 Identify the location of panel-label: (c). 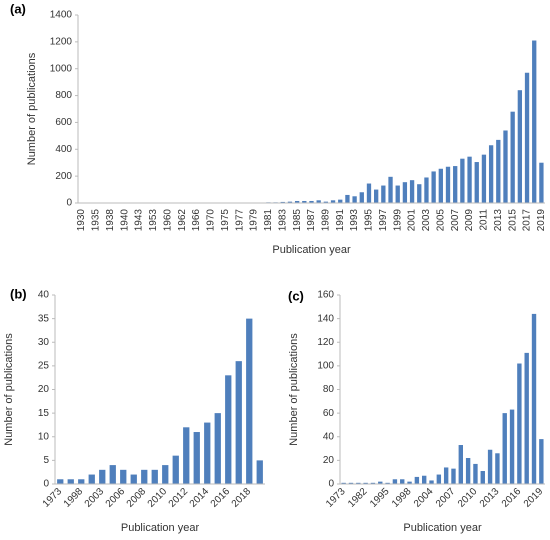
(296, 295).